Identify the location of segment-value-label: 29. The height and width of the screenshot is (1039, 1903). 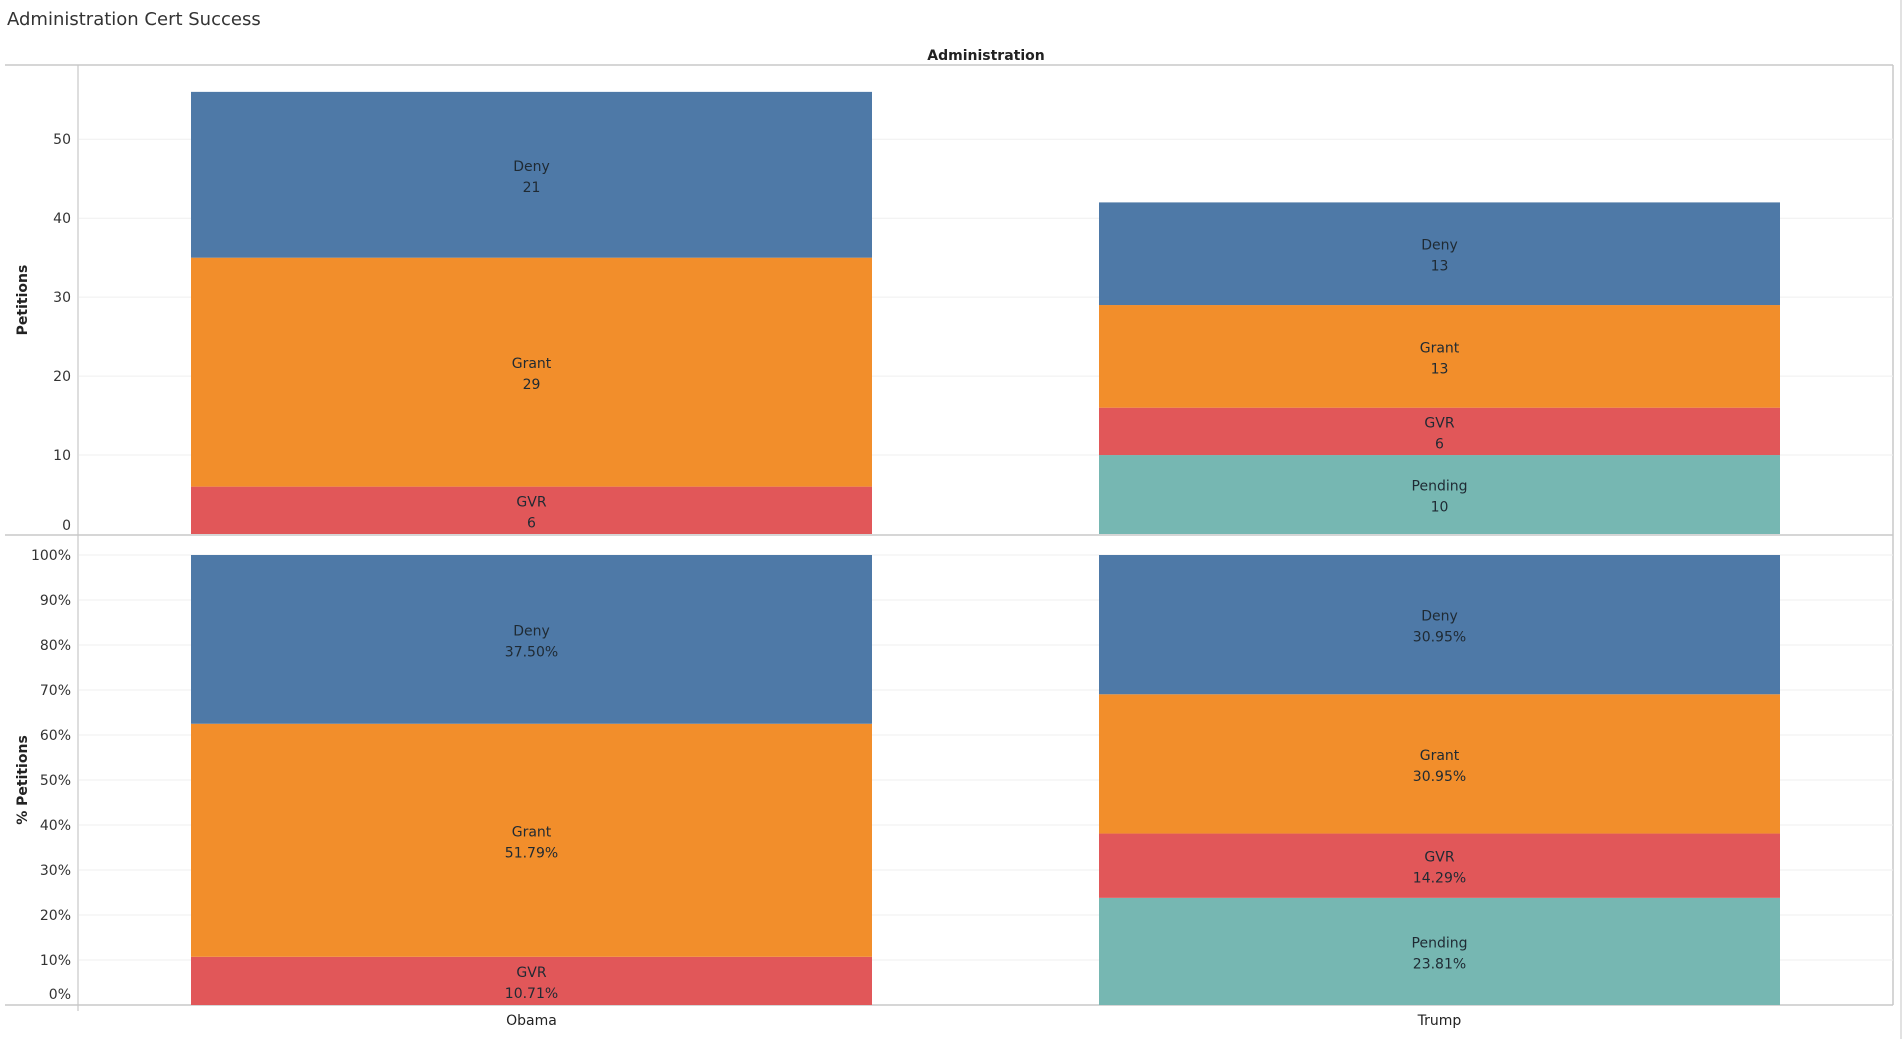
(532, 385).